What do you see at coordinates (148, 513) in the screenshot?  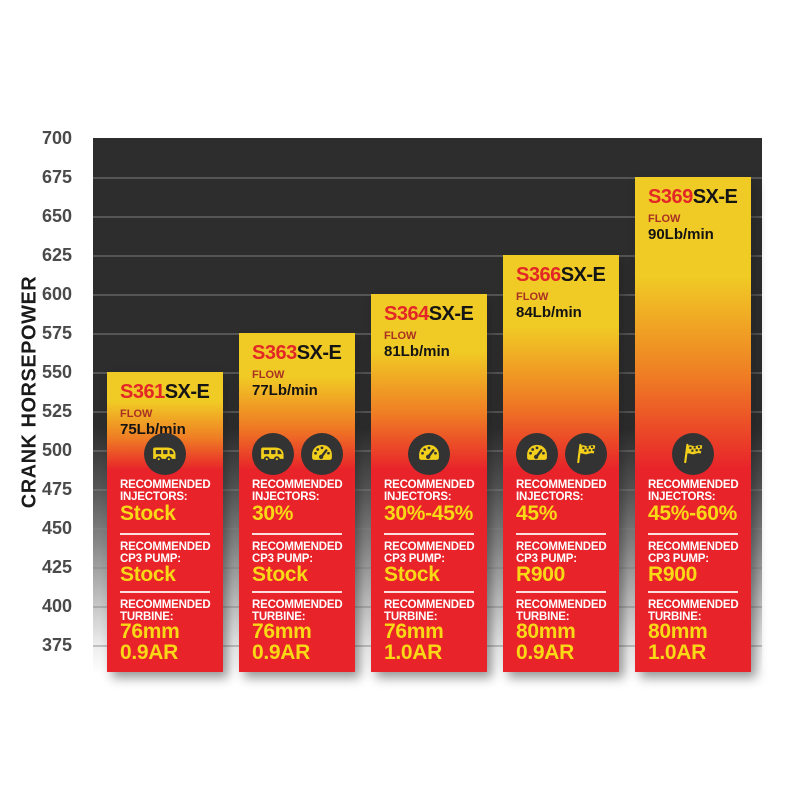 I see `injectors-value: Stock` at bounding box center [148, 513].